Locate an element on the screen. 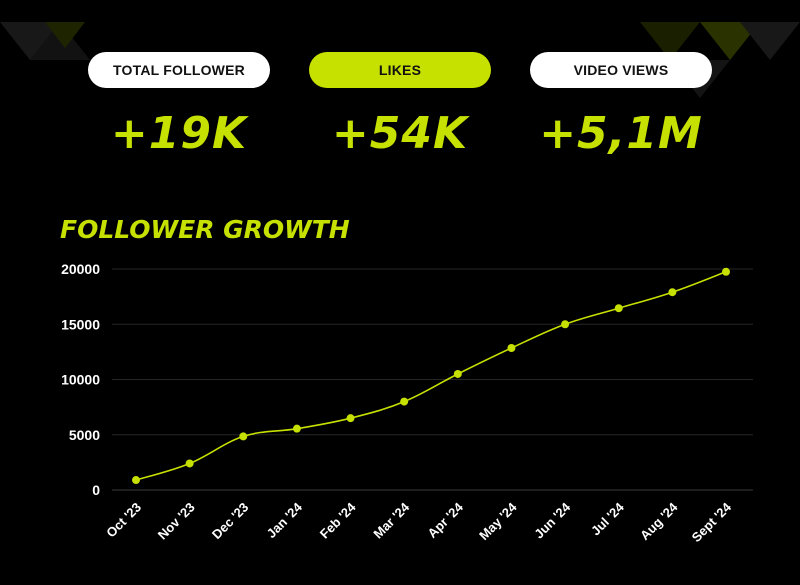 The width and height of the screenshot is (800, 585). x-tick-label: May '24 is located at coordinates (498, 521).